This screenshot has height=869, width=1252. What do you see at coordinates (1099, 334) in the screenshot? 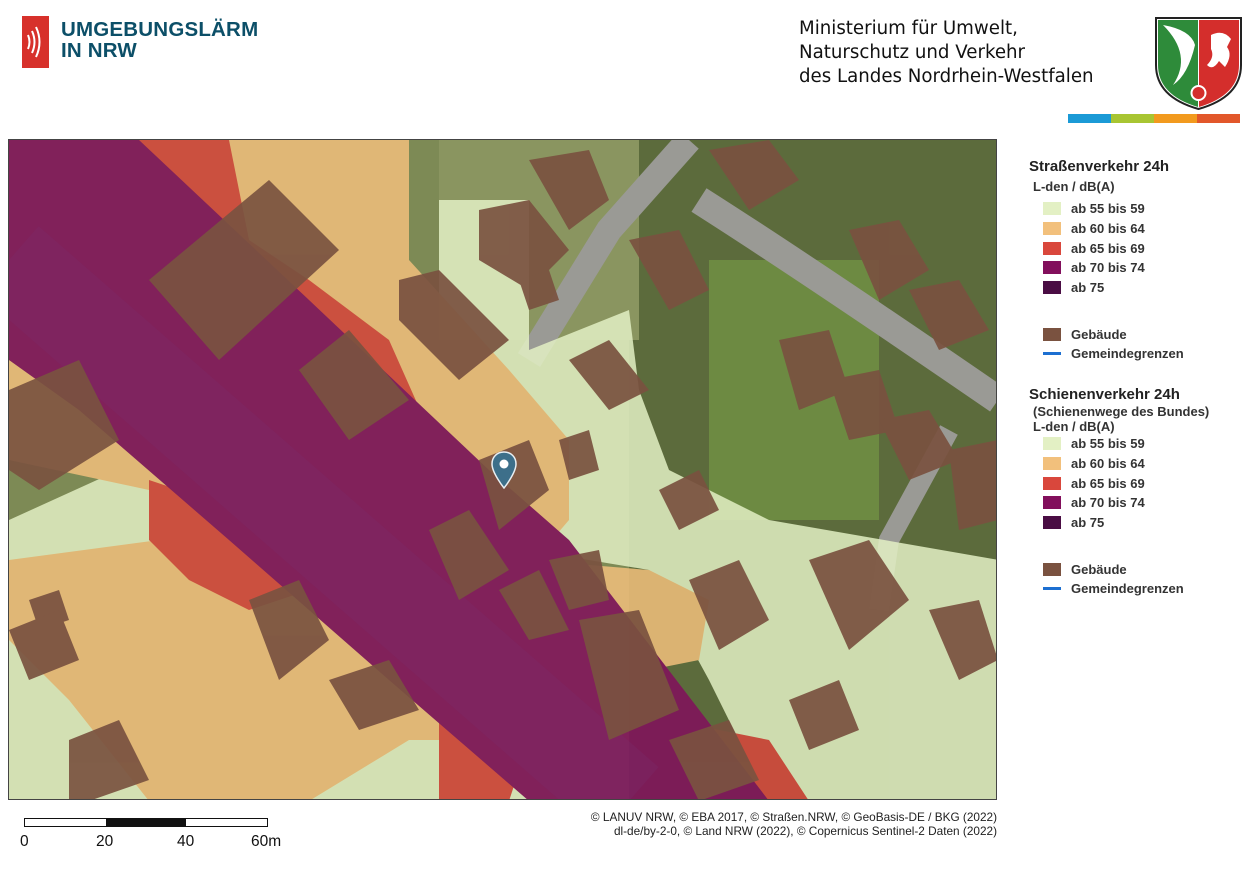
I see `road-building-label: Gebäude` at bounding box center [1099, 334].